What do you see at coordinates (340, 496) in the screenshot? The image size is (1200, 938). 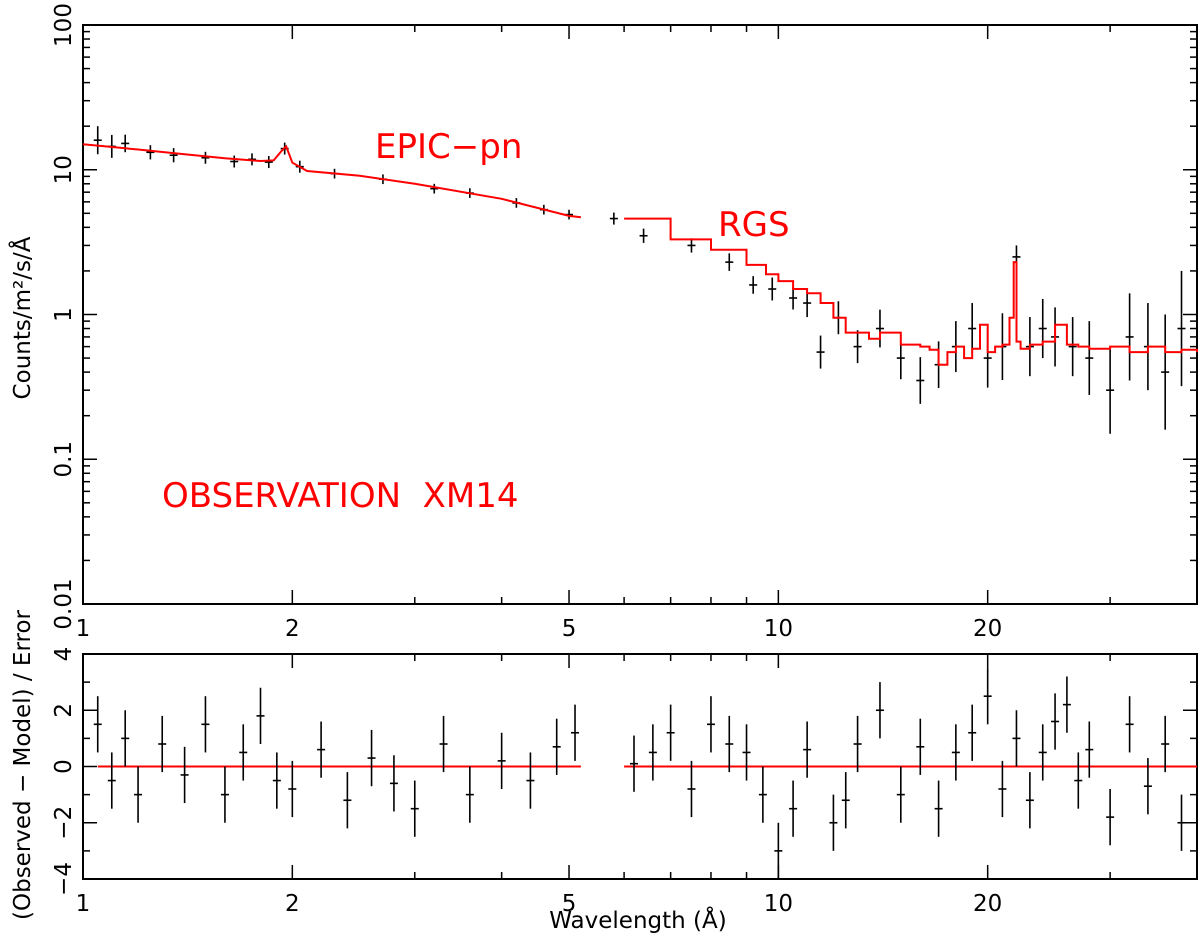 I see `observation-annotation: OBSERVATION XM14` at bounding box center [340, 496].